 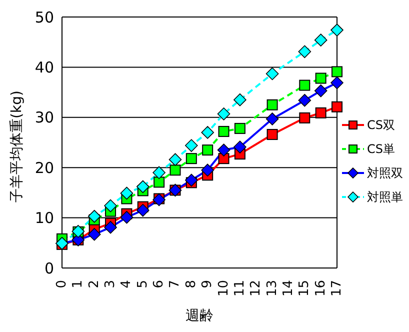 What do you see at coordinates (16, 146) in the screenshot?
I see `y-axis-title: 子羊平均体重(kg)` at bounding box center [16, 146].